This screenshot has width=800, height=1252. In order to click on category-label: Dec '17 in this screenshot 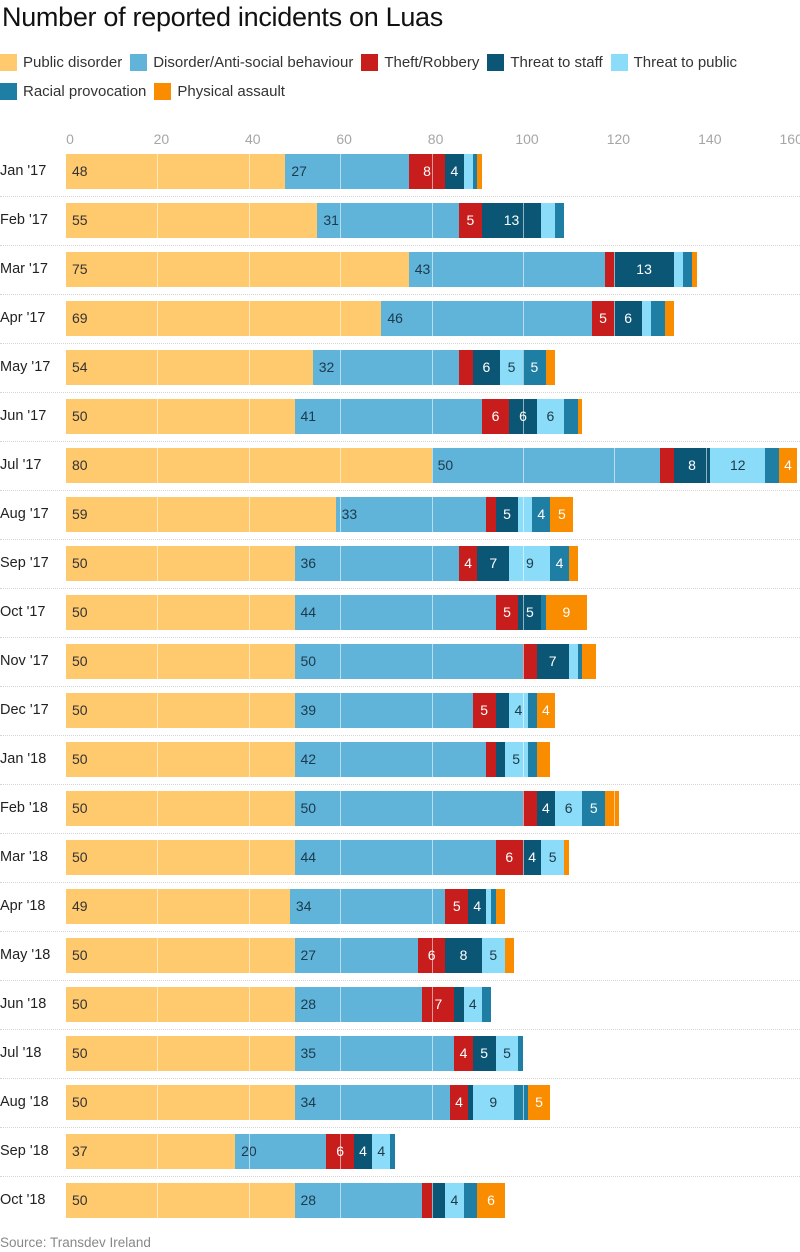, I will do `click(24, 710)`.